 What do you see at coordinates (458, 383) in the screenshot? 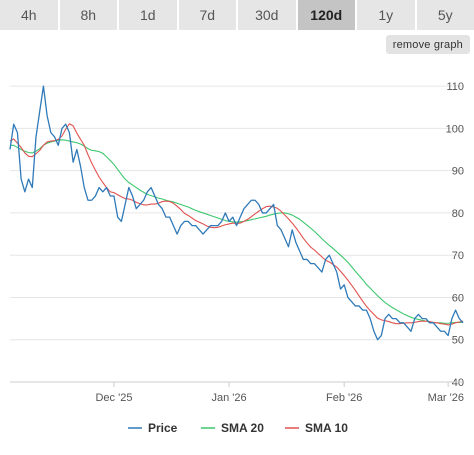
I see `y-tick-label-40: 40` at bounding box center [458, 383].